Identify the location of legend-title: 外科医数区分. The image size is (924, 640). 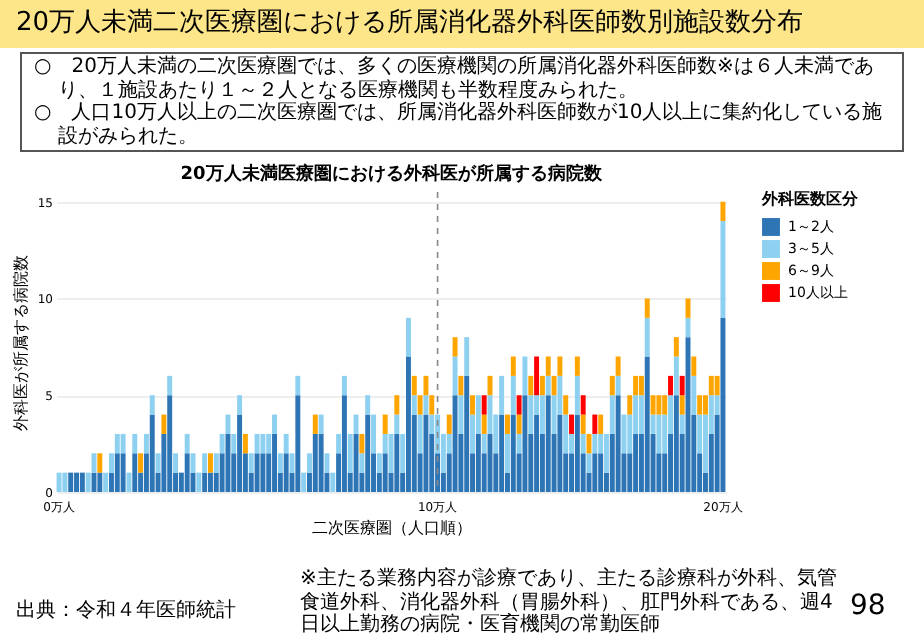
(810, 199).